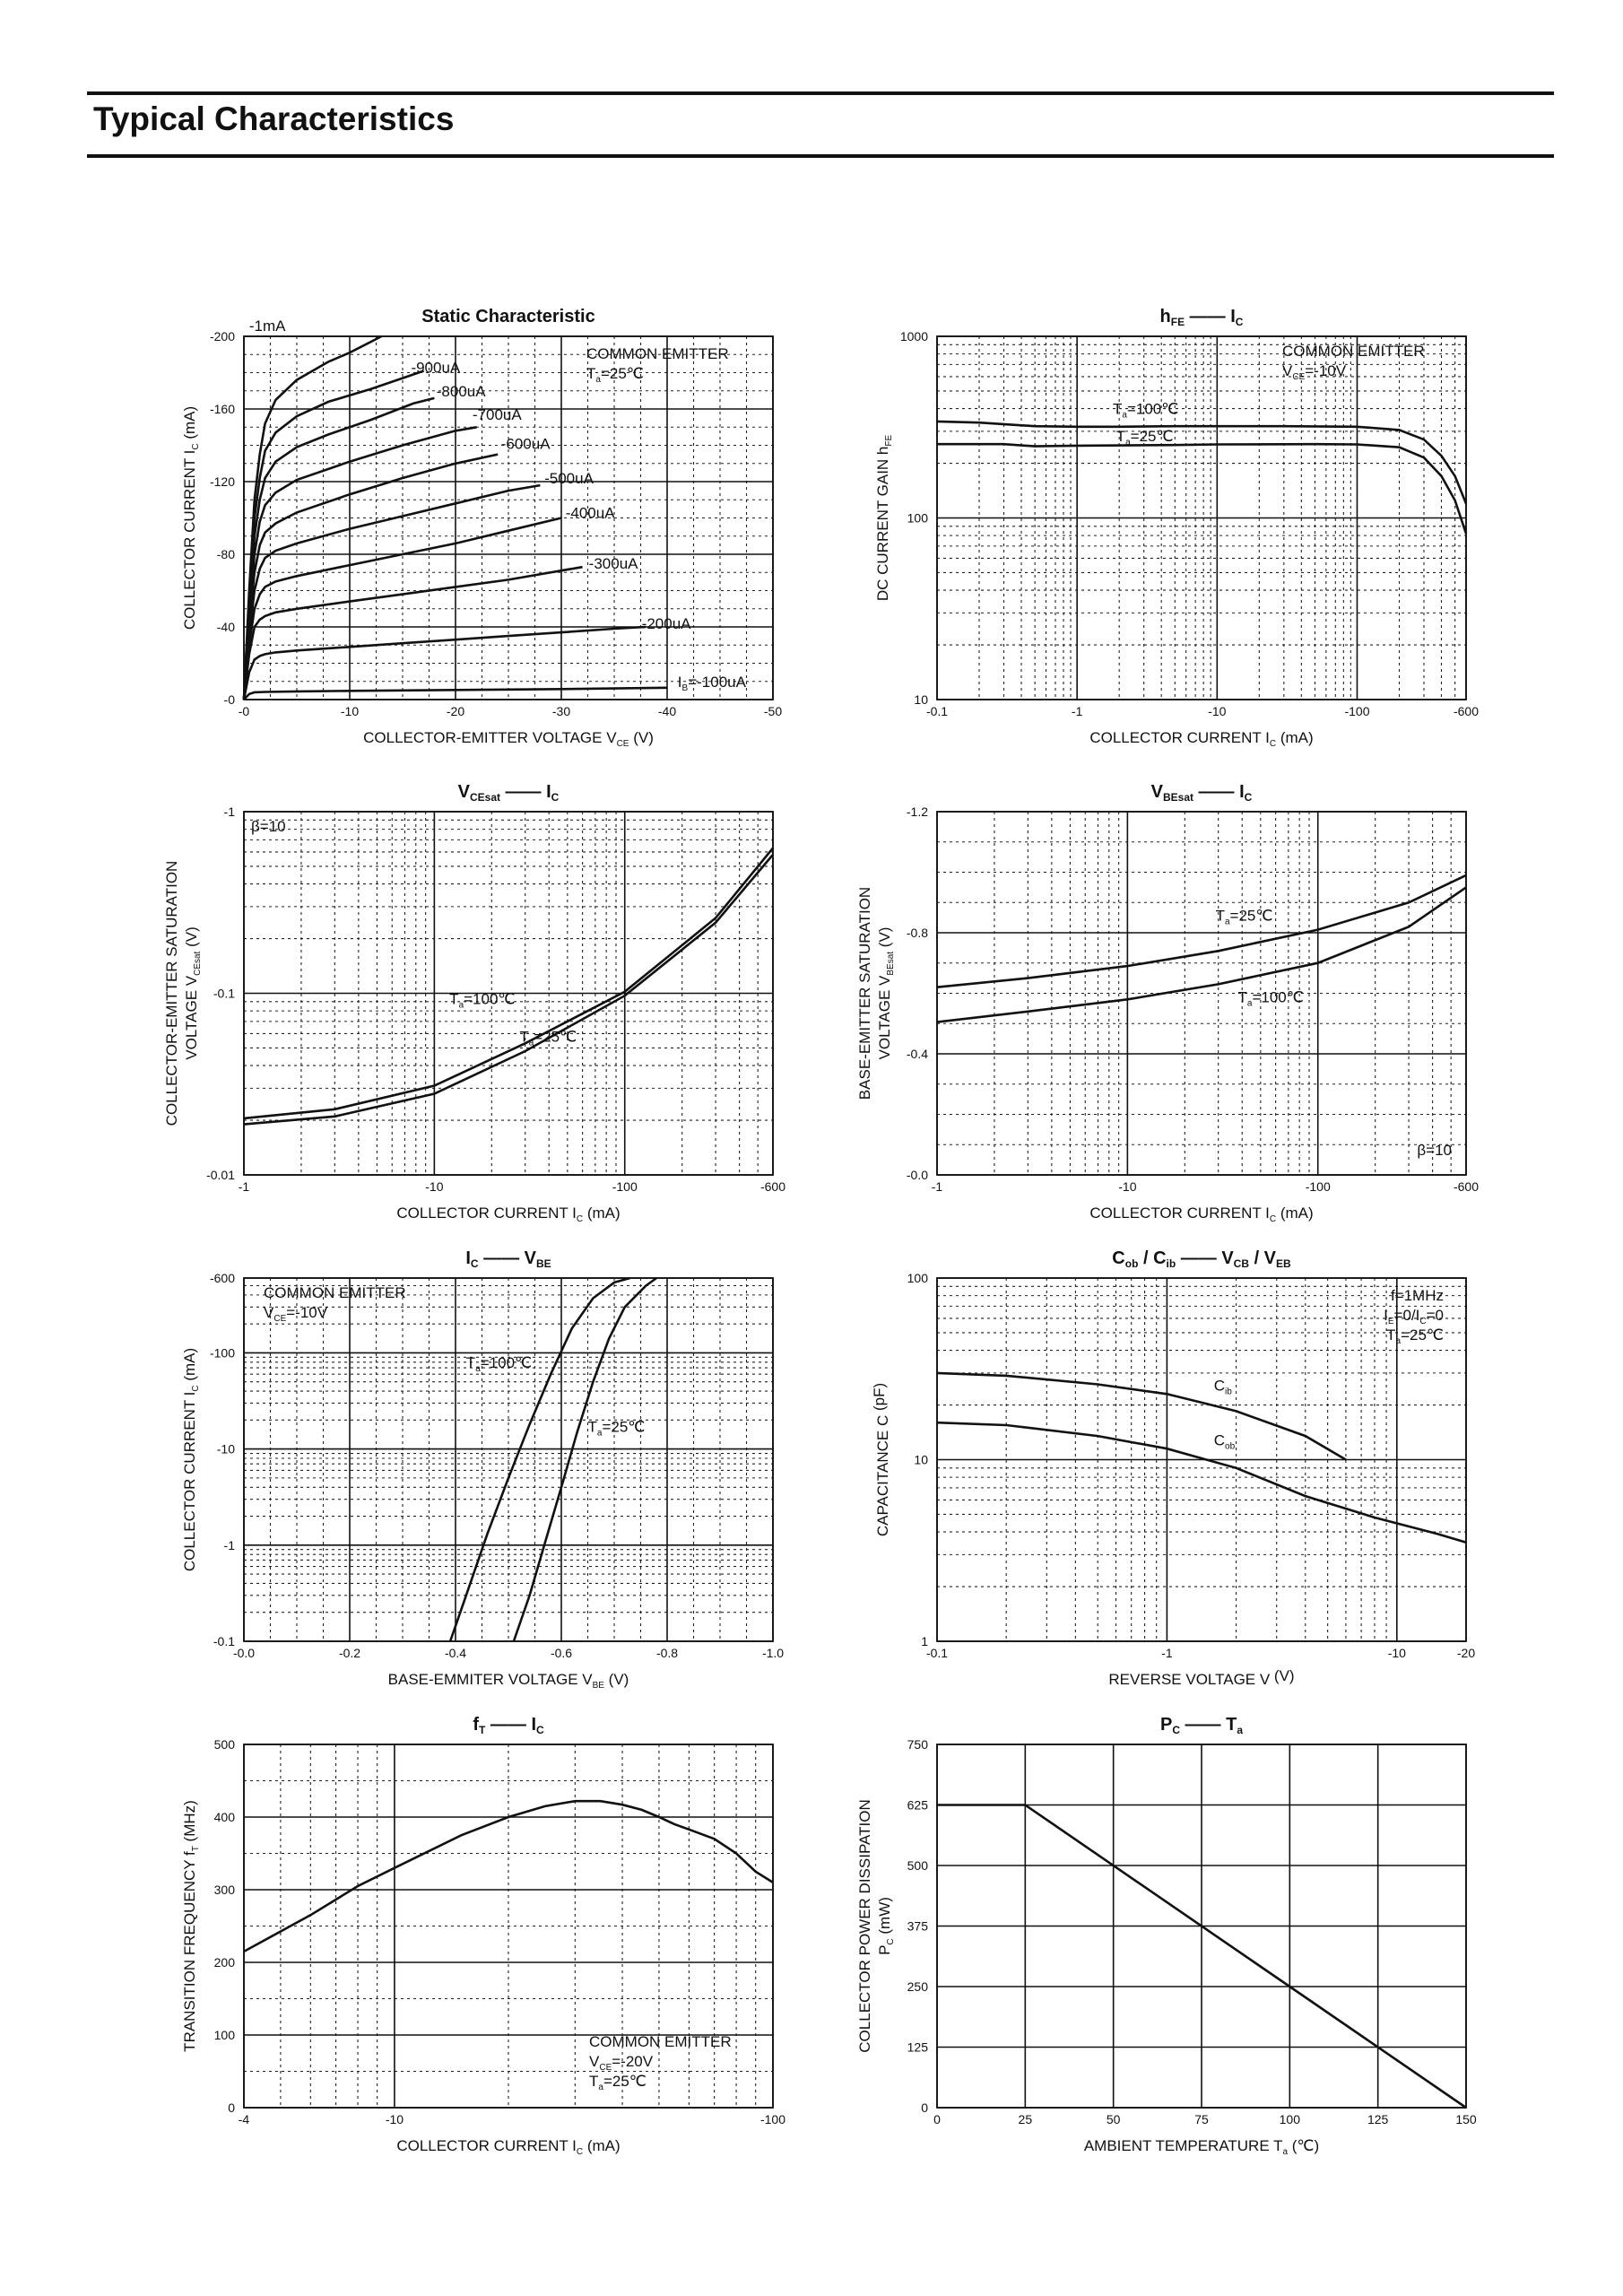 The image size is (1623, 2296). I want to click on y-axis-label-text: COLLECTOR CURRENT IC (mA), so click(191, 1459).